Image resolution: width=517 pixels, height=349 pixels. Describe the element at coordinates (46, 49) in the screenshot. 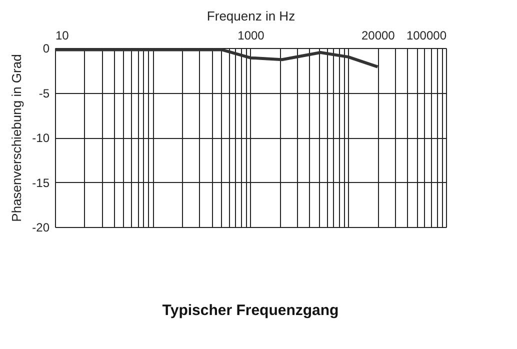

I see `y-tick-label: 0` at that location.